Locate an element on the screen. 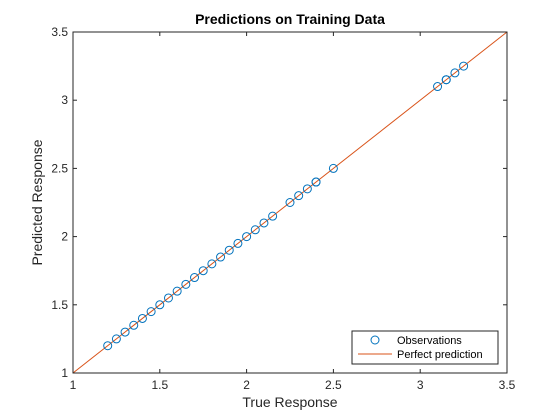 This screenshot has height=420, width=560. x-tick-label: 1.5 is located at coordinates (159, 385).